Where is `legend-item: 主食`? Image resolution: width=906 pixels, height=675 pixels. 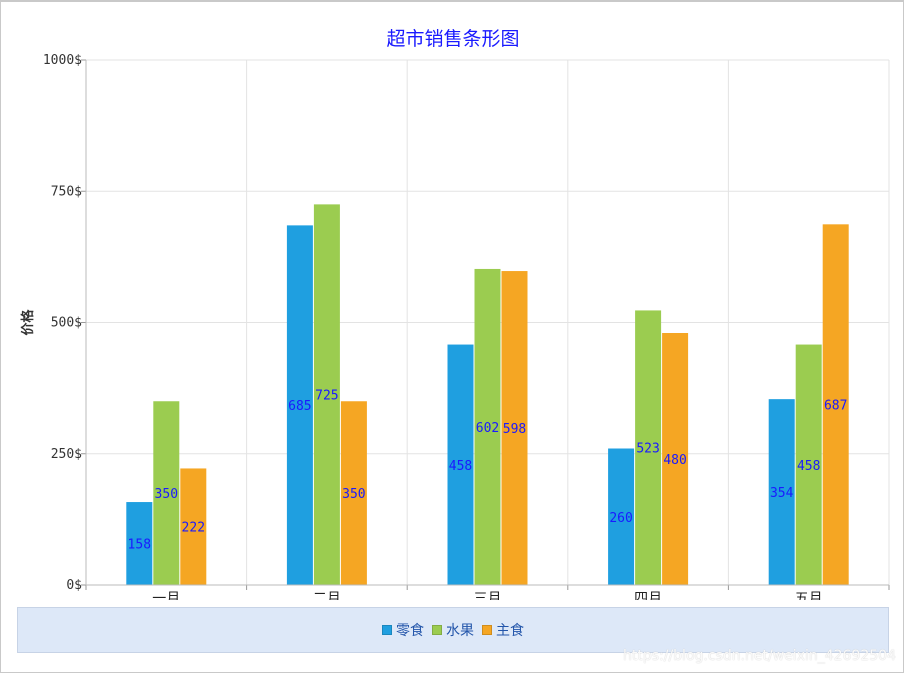 legend-item: 主食 is located at coordinates (503, 630).